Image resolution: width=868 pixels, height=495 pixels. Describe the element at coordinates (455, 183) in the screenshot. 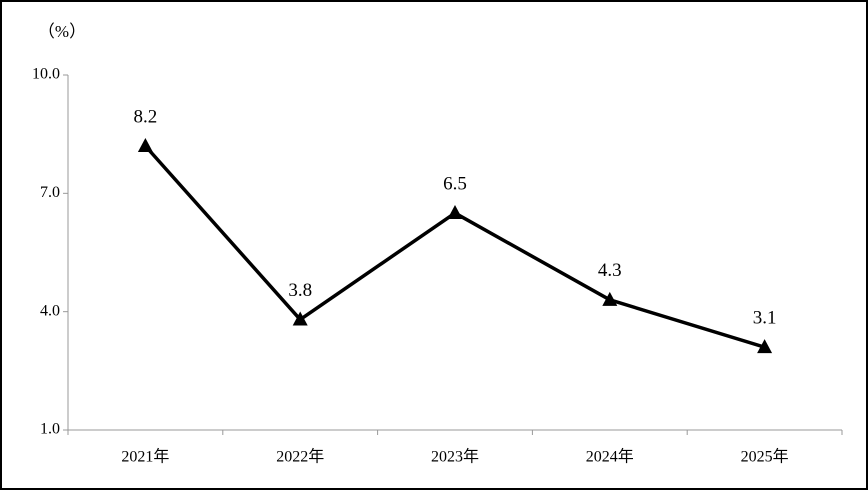

I see `data-label: 6.5` at that location.